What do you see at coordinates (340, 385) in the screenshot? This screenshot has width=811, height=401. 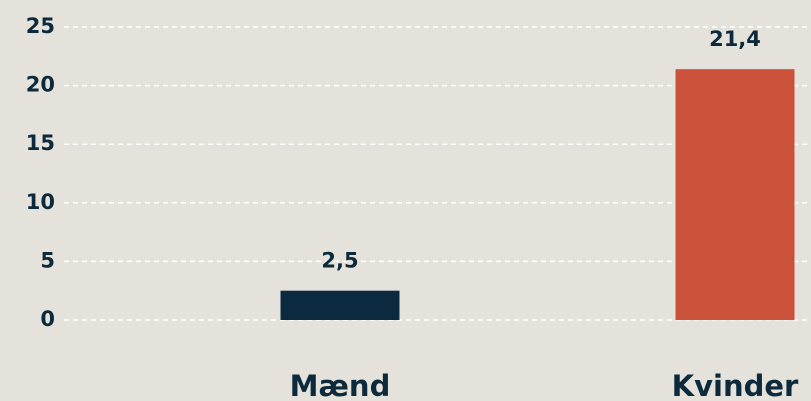 I see `x-tick-label: Mænd` at bounding box center [340, 385].